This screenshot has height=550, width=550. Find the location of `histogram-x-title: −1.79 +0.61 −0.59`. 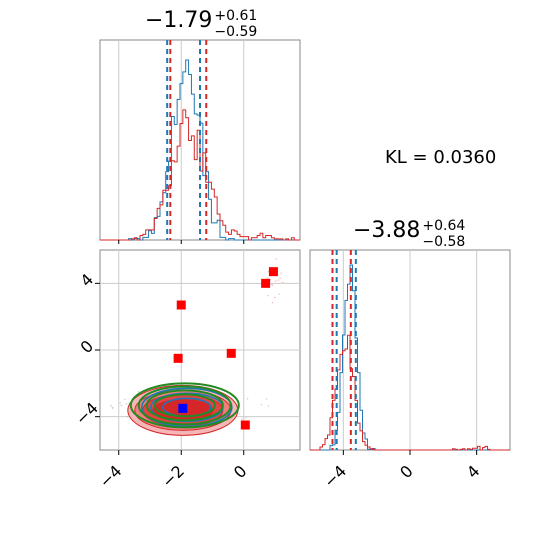

histogram-x-title: −1.79 +0.61 −0.59 is located at coordinates (201, 24).